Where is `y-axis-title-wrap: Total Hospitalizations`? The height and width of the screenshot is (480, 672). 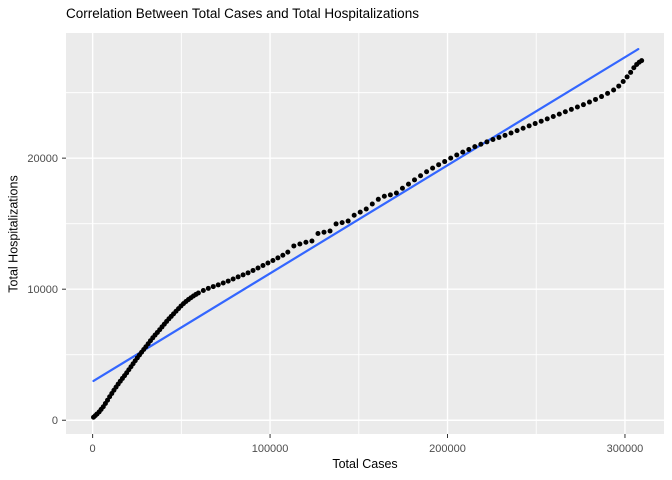
y-axis-title-wrap: Total Hospitalizations is located at coordinates (14, 233).